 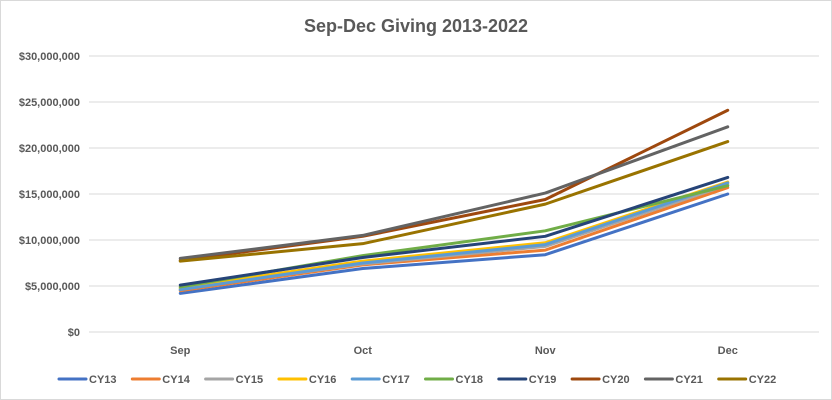 I want to click on x-tick-label: Dec, so click(x=728, y=351).